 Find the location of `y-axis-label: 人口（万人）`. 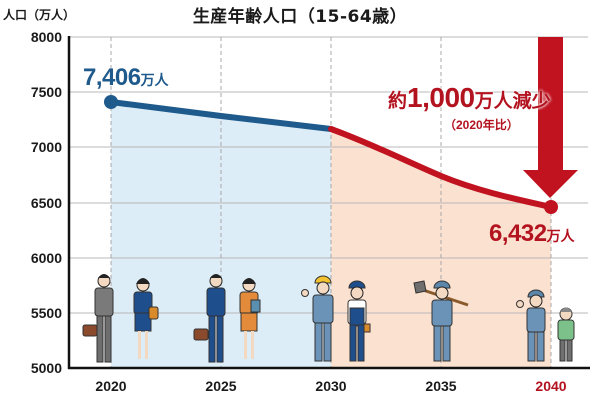

y-axis-label: 人口（万人） is located at coordinates (39, 15).